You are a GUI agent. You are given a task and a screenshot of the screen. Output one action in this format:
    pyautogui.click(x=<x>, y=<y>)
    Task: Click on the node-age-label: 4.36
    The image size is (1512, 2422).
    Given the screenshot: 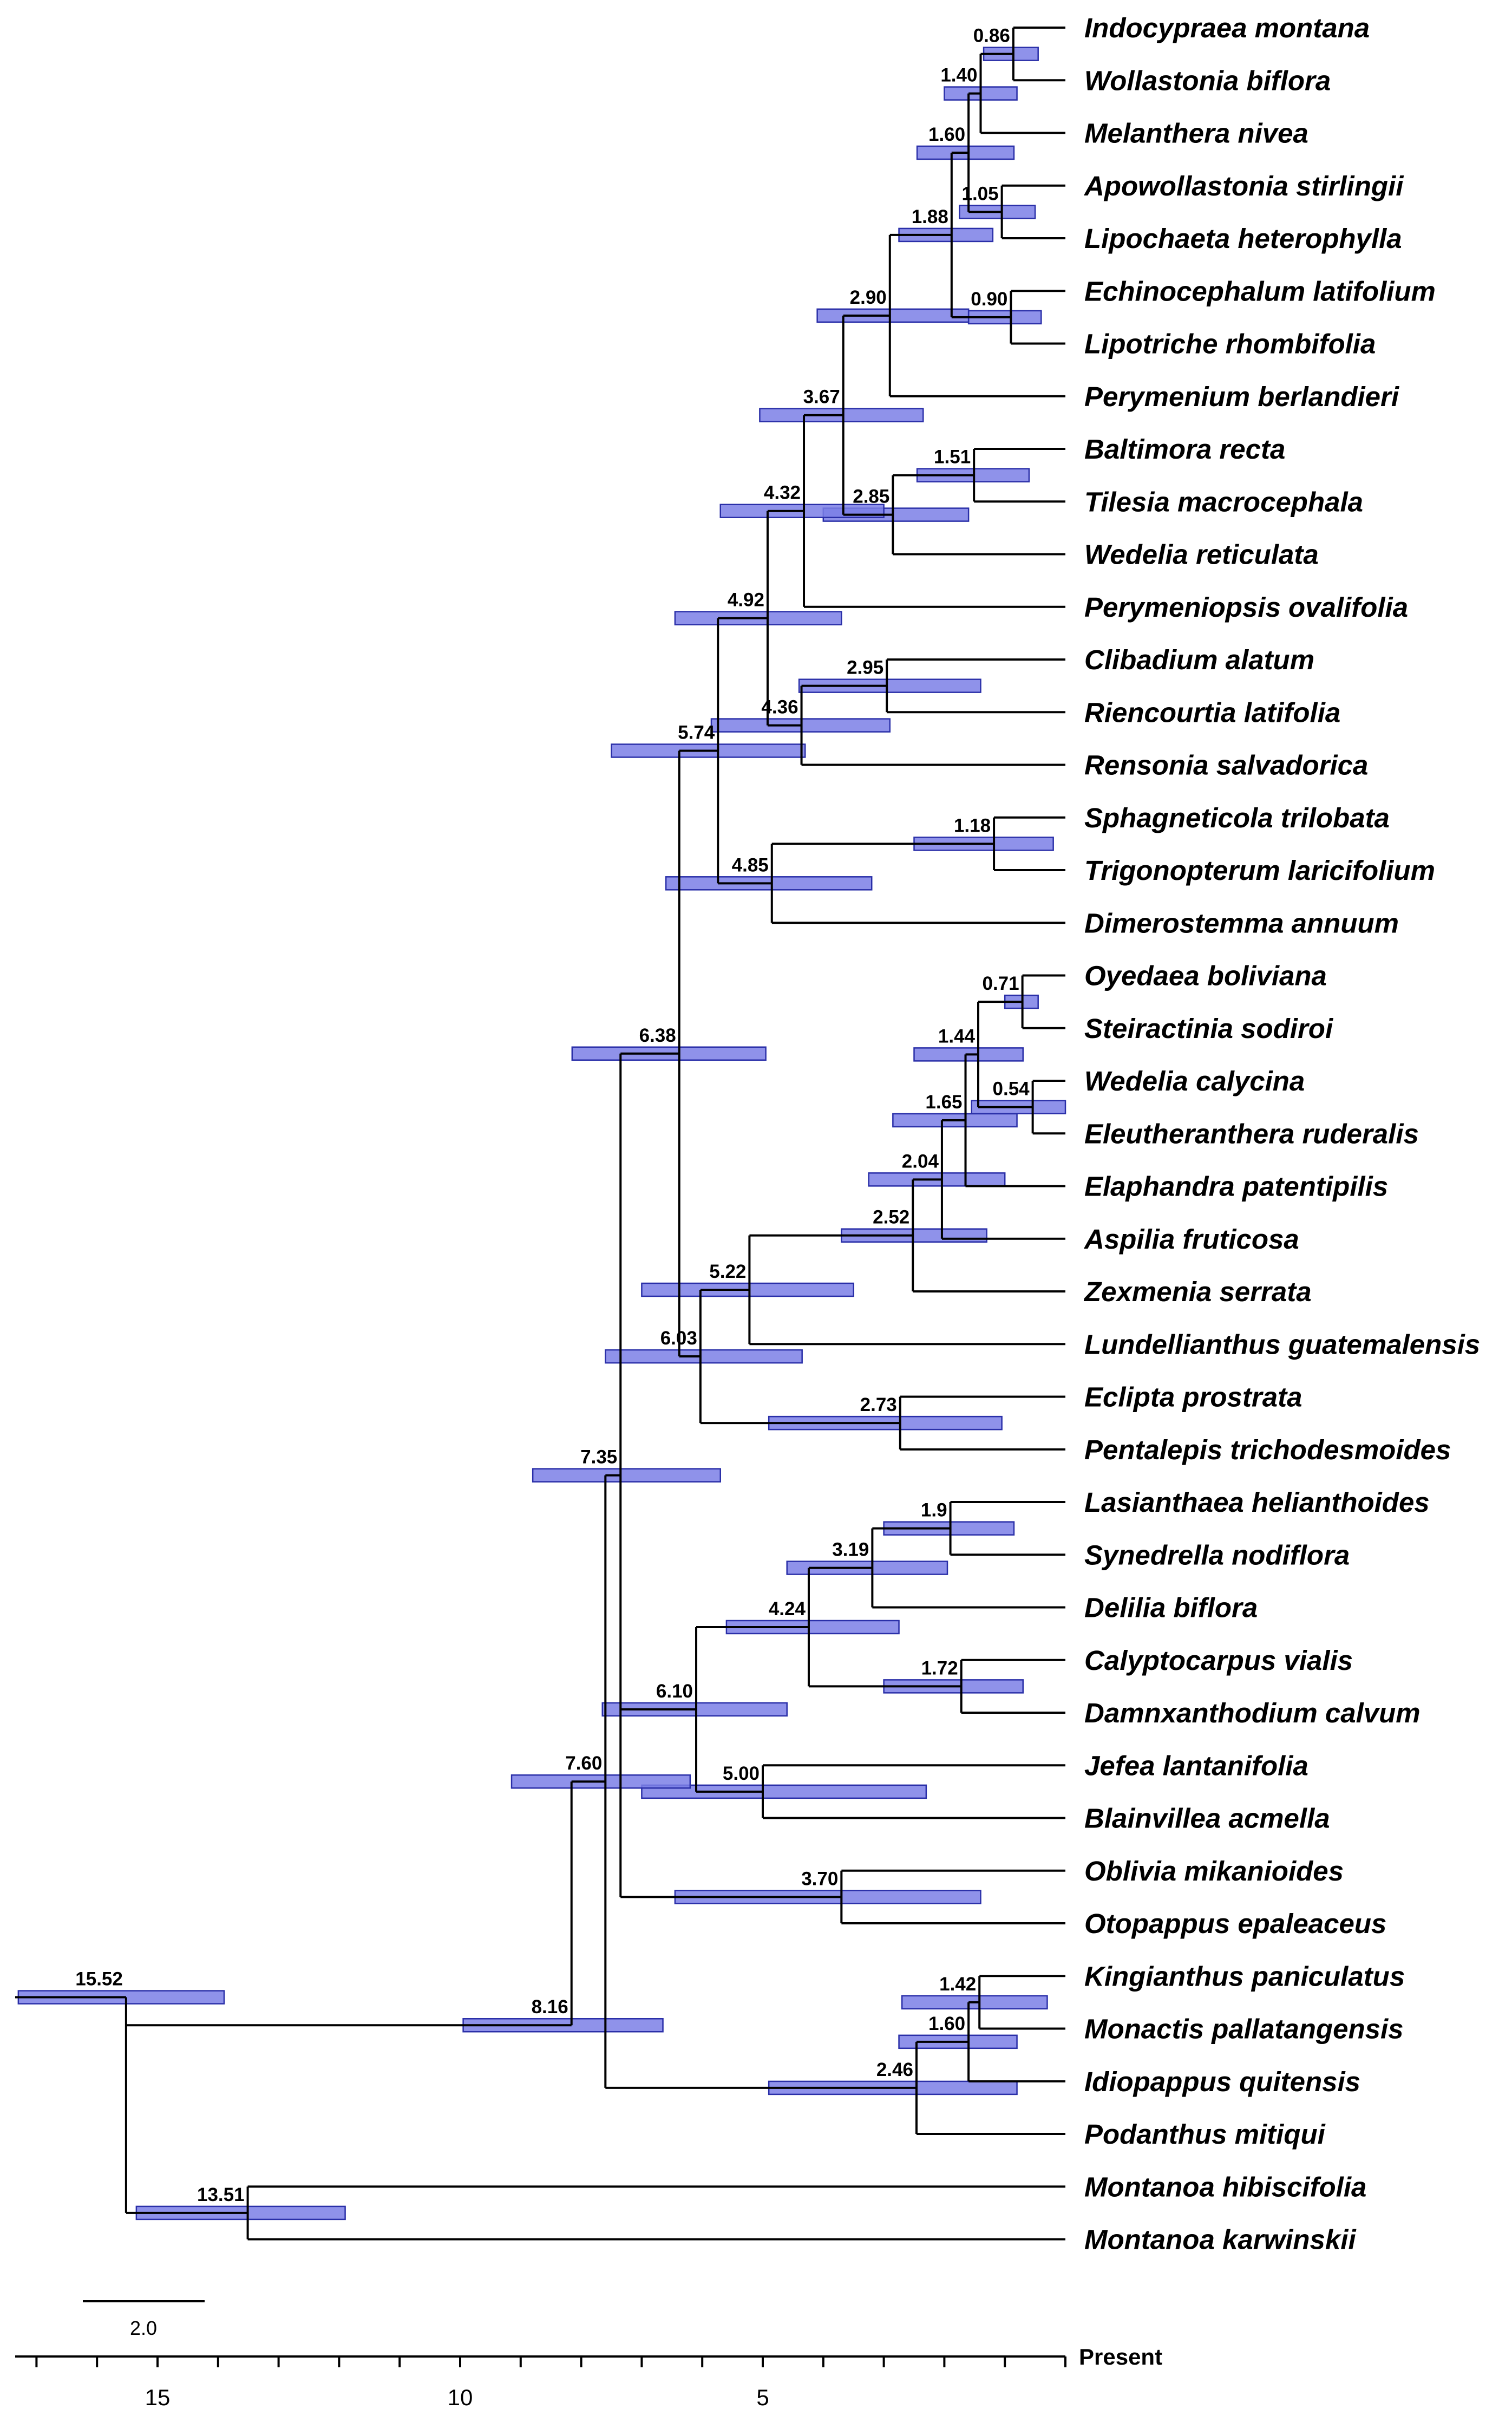 What is the action you would take?
    pyautogui.click(x=779, y=707)
    